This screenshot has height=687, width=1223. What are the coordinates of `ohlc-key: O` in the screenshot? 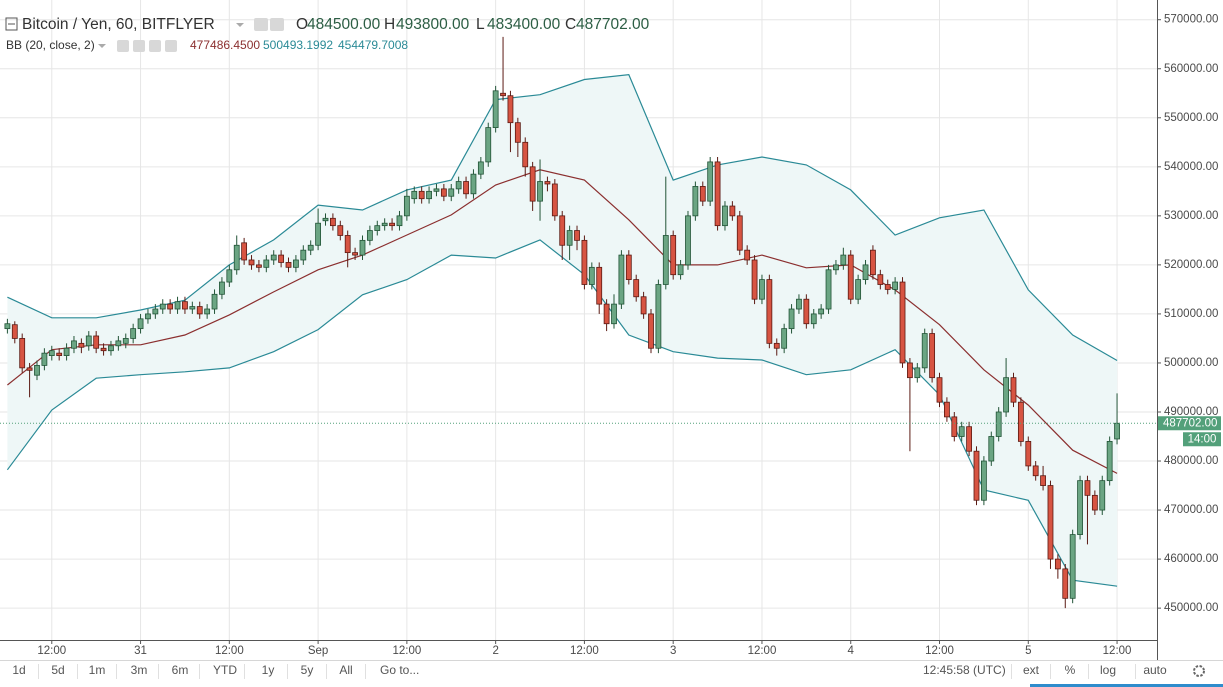 It's located at (302, 24).